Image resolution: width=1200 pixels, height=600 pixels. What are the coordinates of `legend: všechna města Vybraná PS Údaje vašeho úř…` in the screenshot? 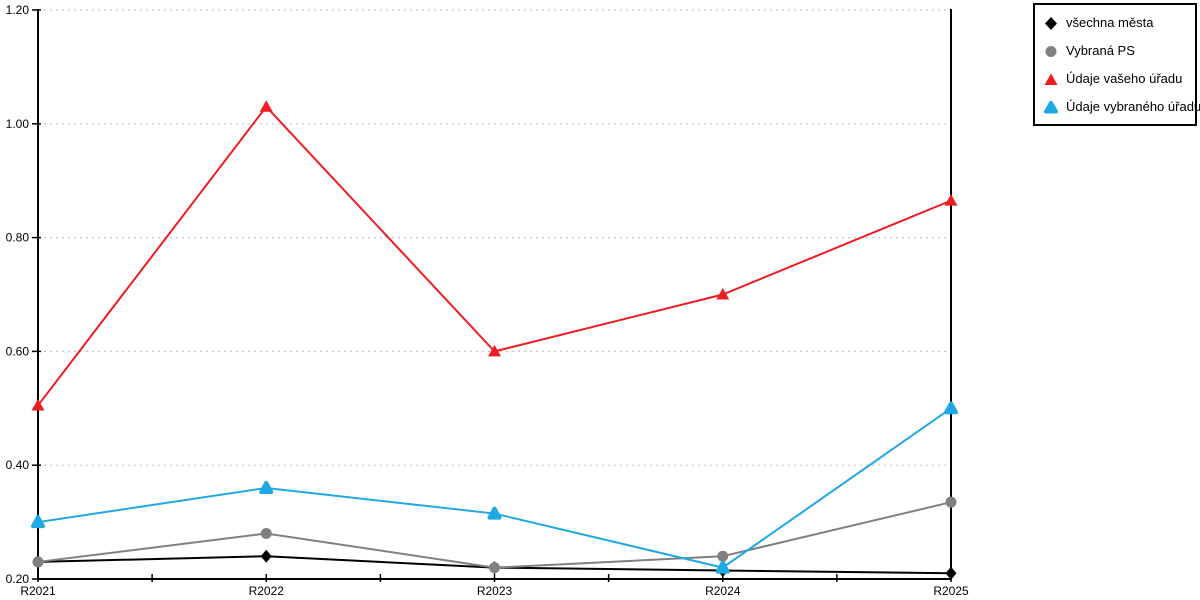 It's located at (1116, 64).